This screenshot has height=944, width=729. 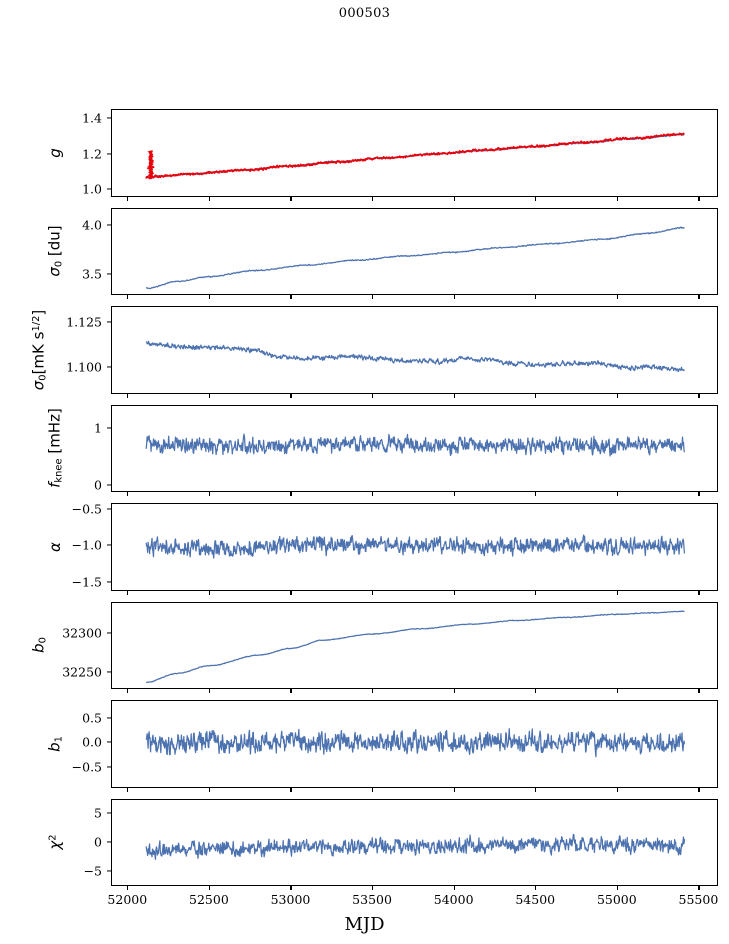 I want to click on y-tick-label-chi2-1: 0, so click(x=98, y=842).